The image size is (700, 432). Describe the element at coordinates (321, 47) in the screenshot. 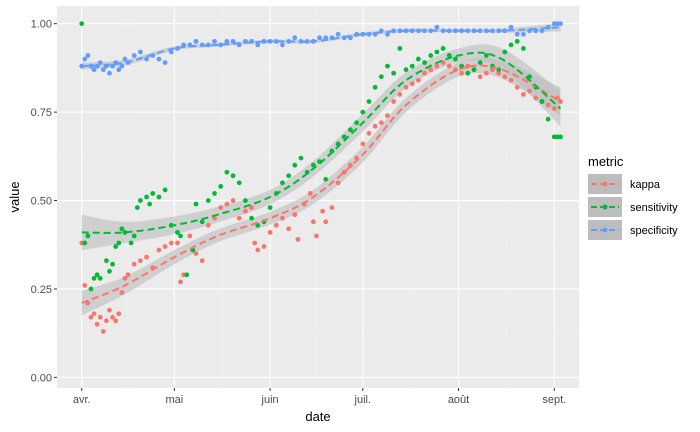

I see `specificity-smooth-line` at that location.